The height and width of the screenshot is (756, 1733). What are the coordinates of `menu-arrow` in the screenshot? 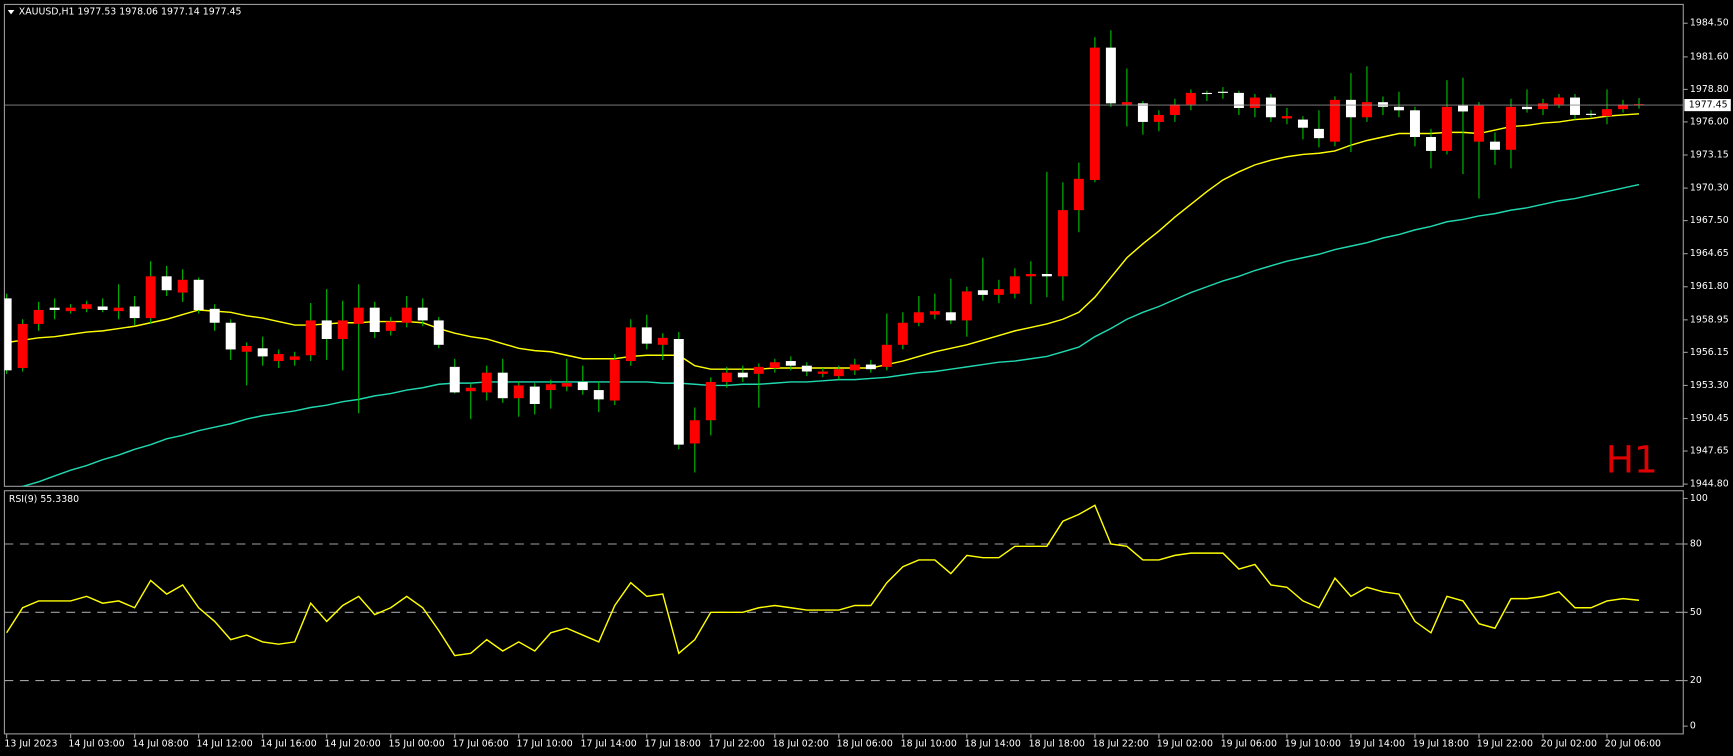 It's located at (11, 12).